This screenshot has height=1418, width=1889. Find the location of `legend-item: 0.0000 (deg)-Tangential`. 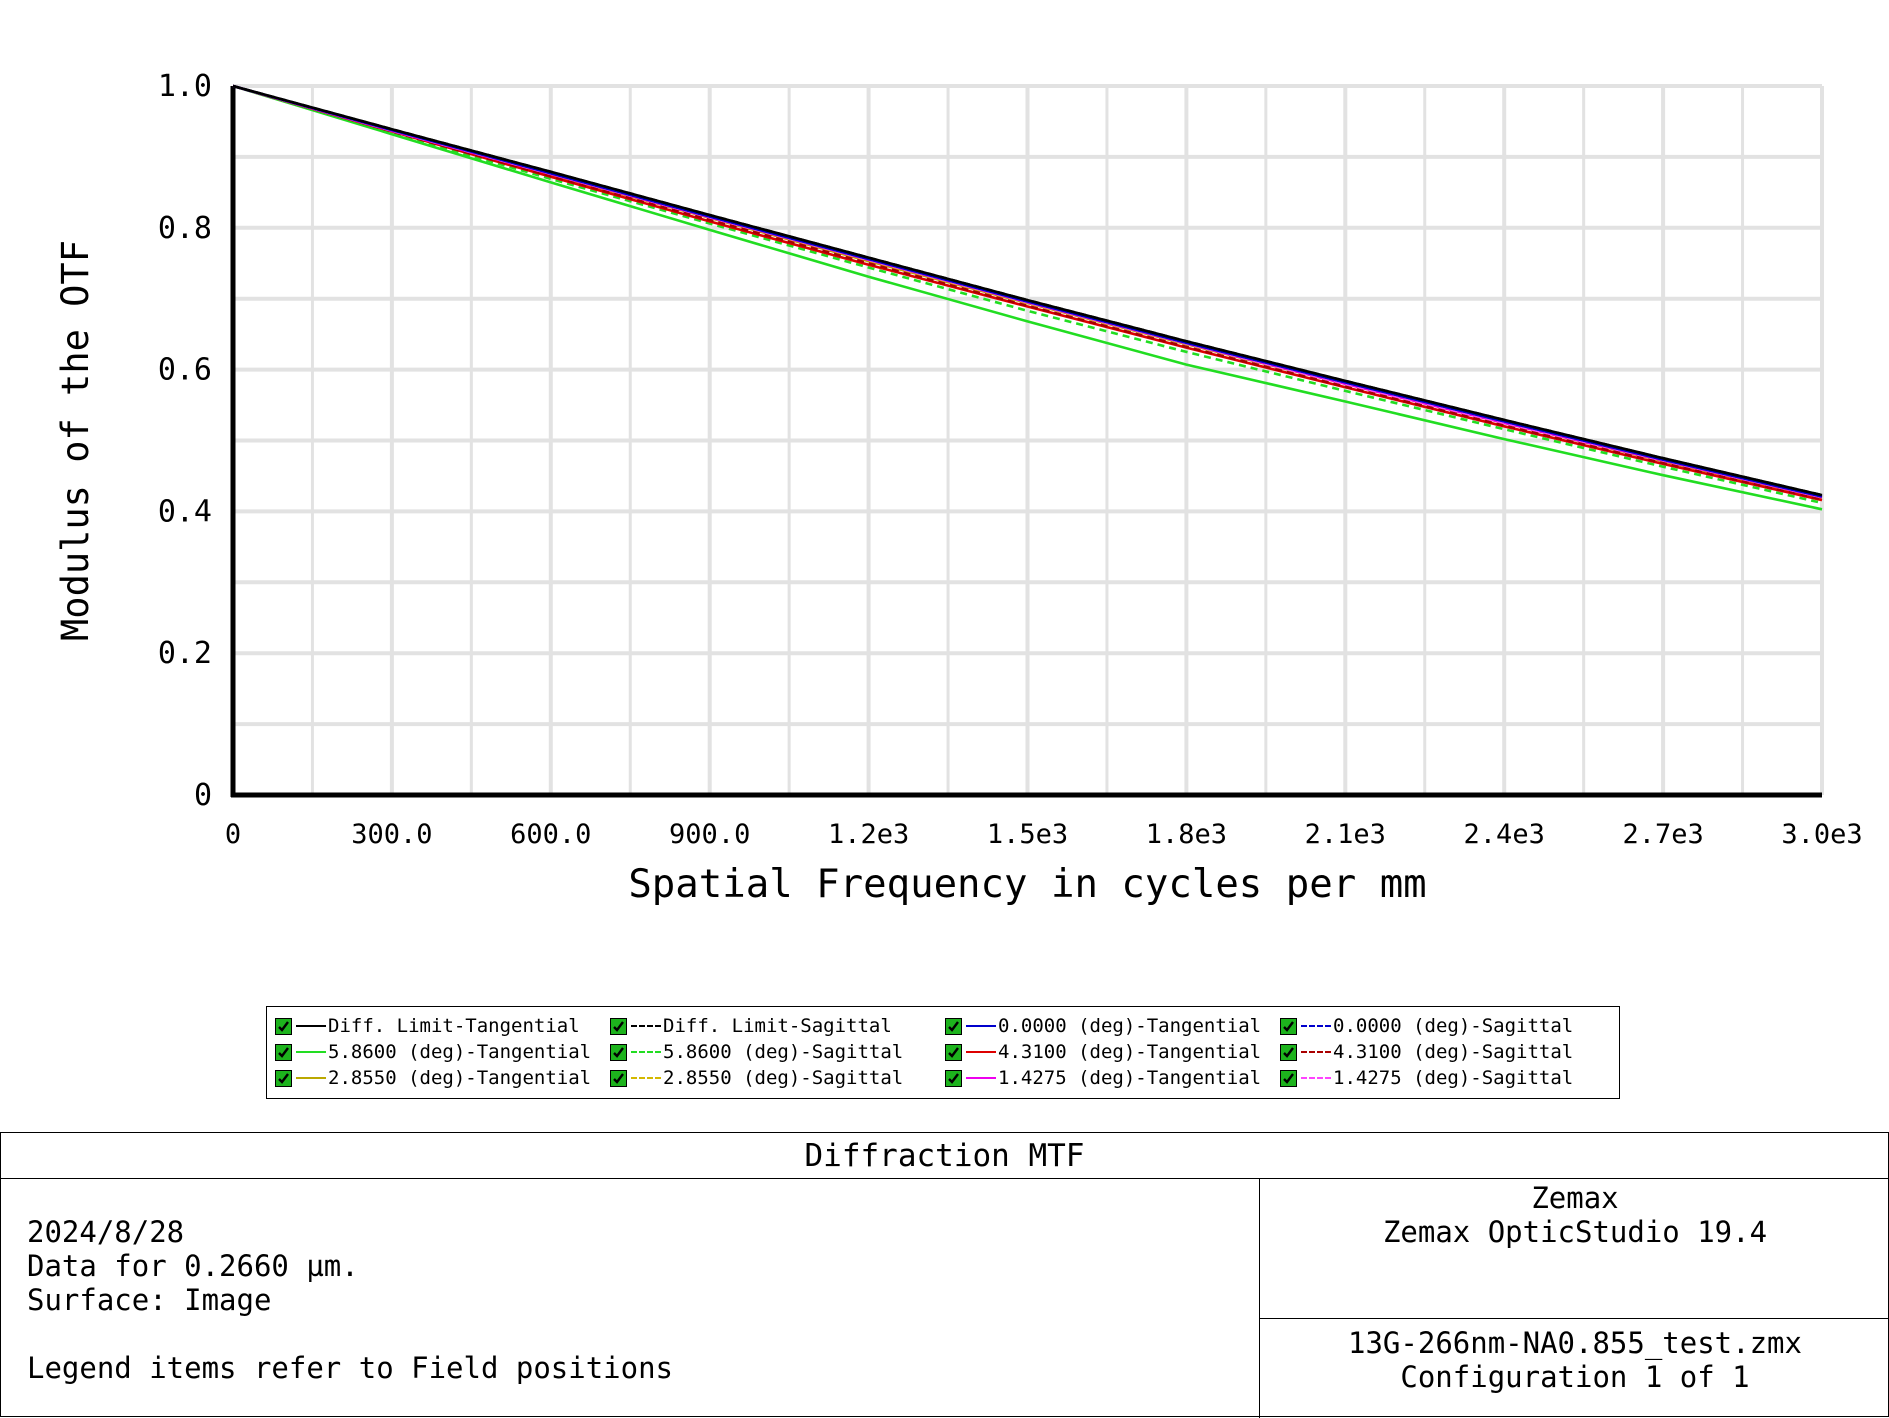

legend-item: 0.0000 (deg)-Tangential is located at coordinates (1103, 1026).